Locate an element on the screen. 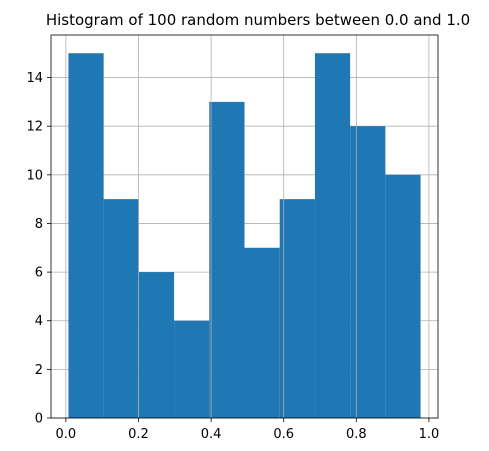 Image resolution: width=489 pixels, height=451 pixels. y-tick-label: 14 is located at coordinates (34, 78).